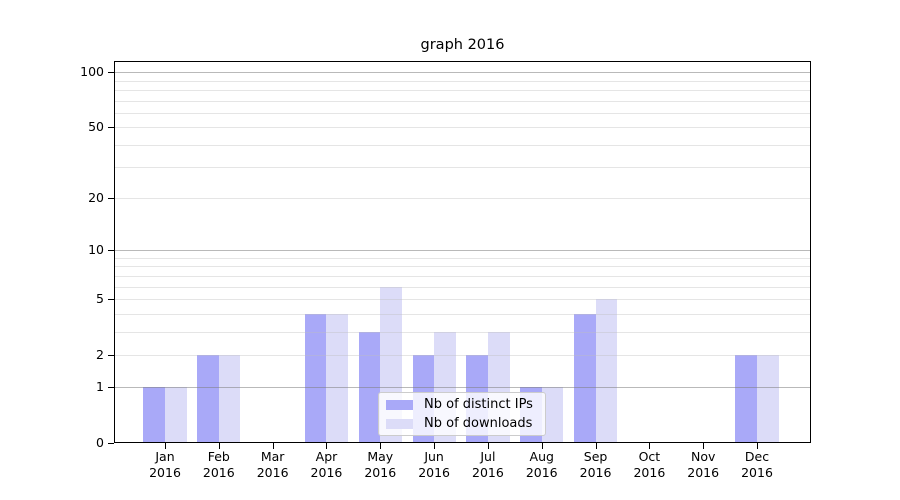  I want to click on x-axis-tick-label: Mar 2016, so click(273, 465).